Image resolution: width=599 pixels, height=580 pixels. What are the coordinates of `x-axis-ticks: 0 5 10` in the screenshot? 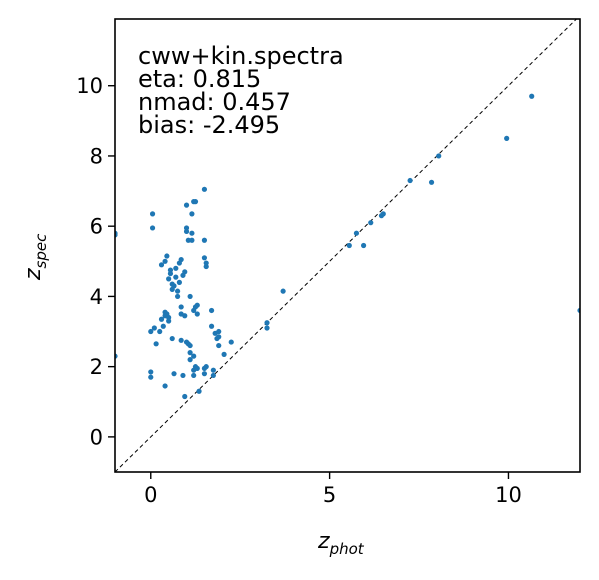 It's located at (333, 489).